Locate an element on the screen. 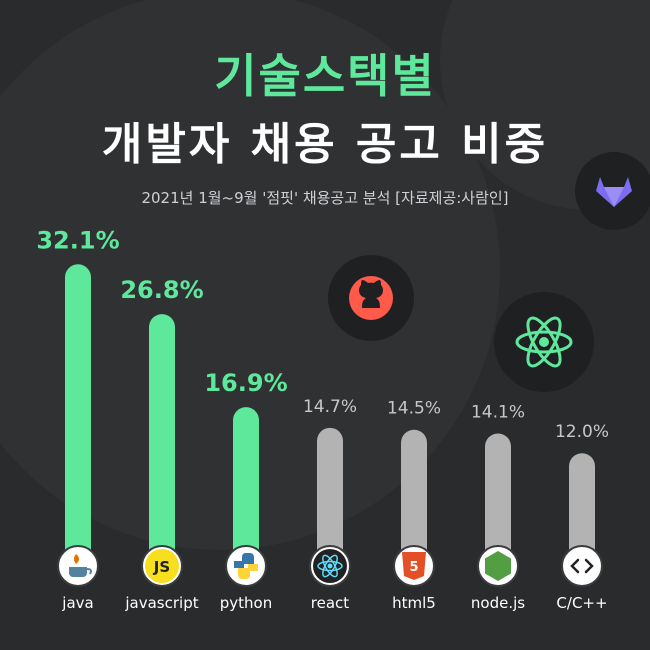  java-icon is located at coordinates (78, 566).